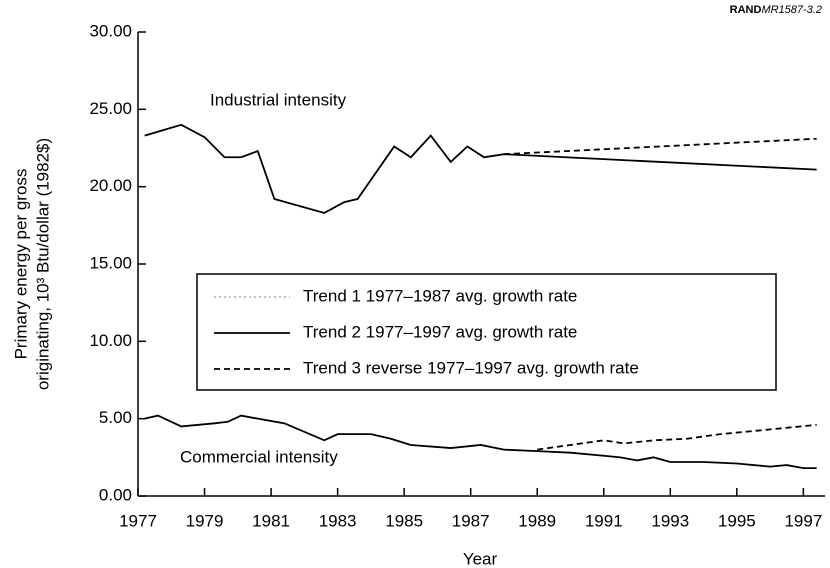  What do you see at coordinates (537, 520) in the screenshot?
I see `x-tick-label: 1989` at bounding box center [537, 520].